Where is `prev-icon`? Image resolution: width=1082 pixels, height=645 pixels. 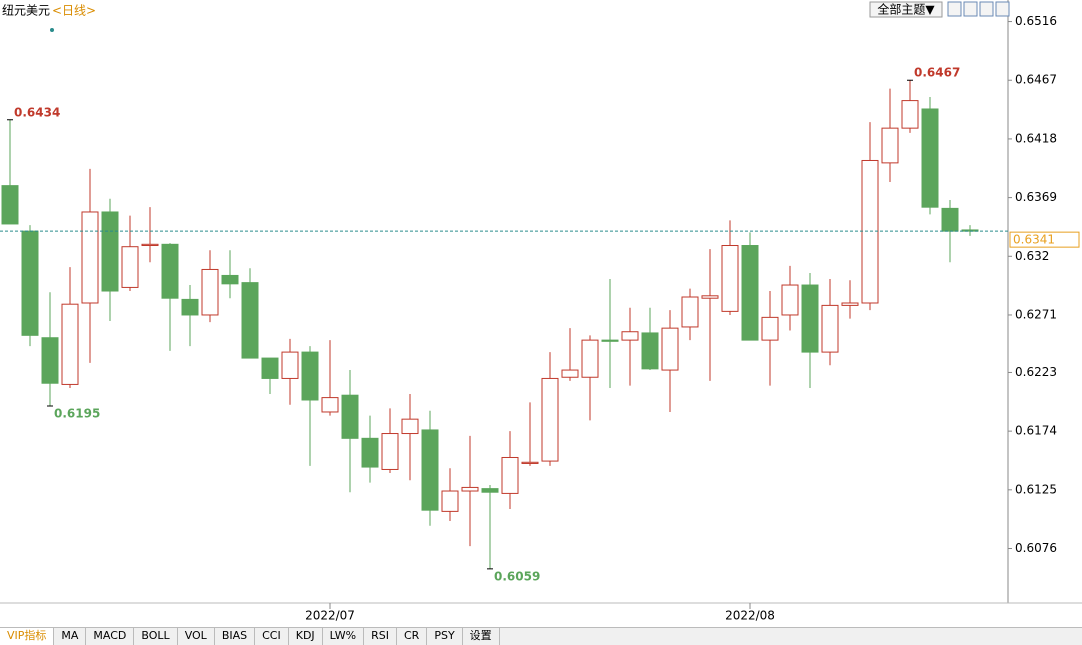
prev-icon is located at coordinates (986, 9).